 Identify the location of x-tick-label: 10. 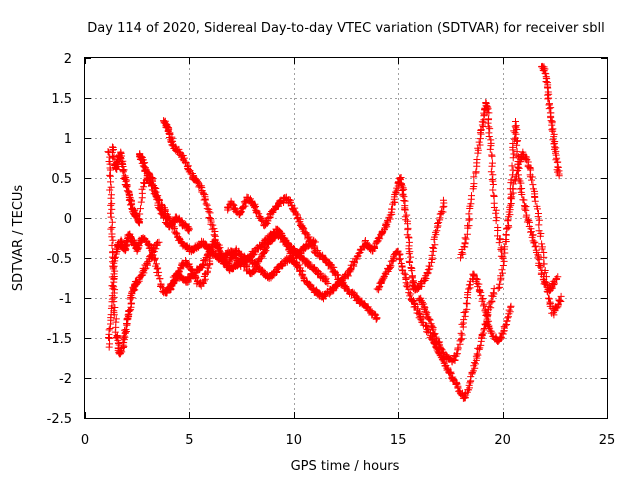
(294, 440).